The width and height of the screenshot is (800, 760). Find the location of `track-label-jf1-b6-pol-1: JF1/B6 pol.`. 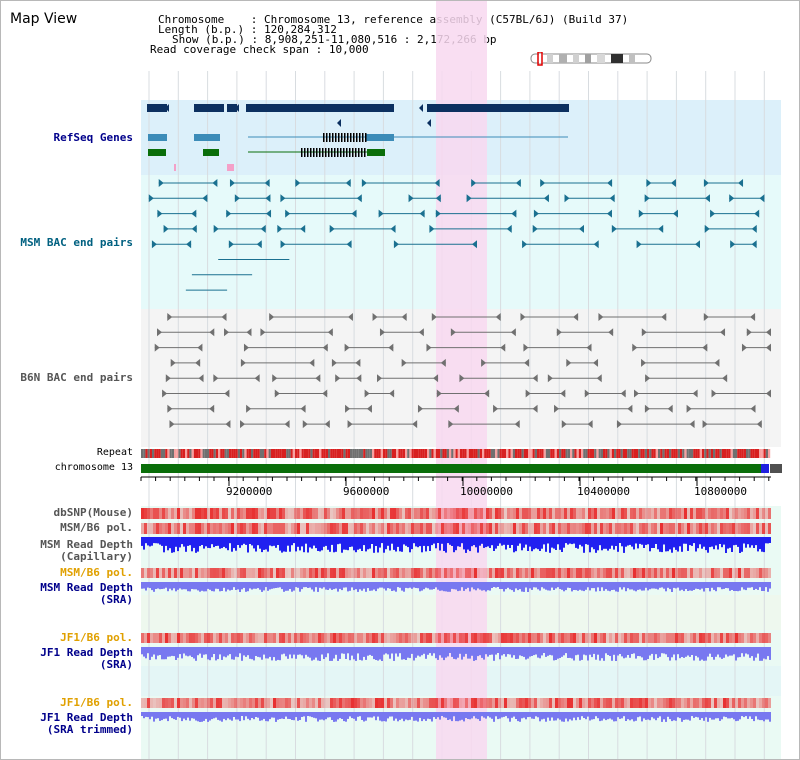

track-label-jf1-b6-pol-1: JF1/B6 pol. is located at coordinates (96, 637).